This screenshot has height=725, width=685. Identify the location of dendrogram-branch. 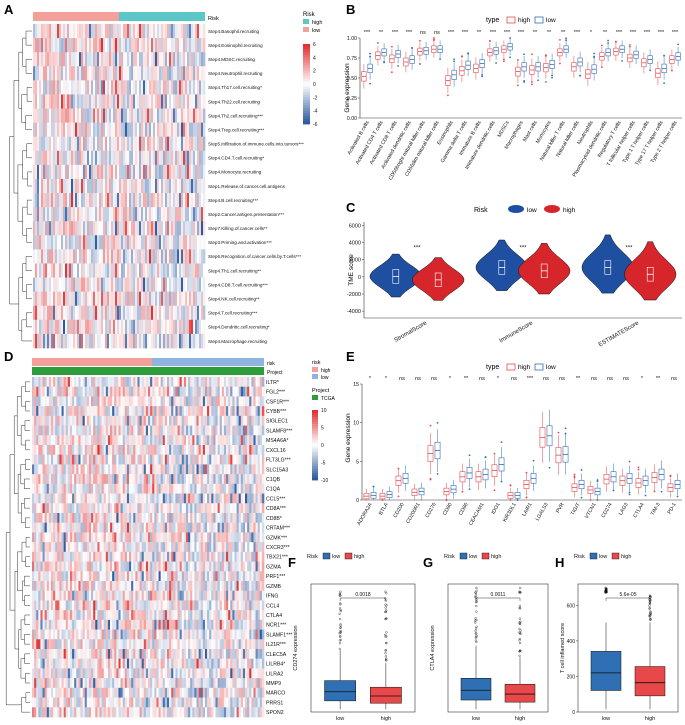
(24, 52).